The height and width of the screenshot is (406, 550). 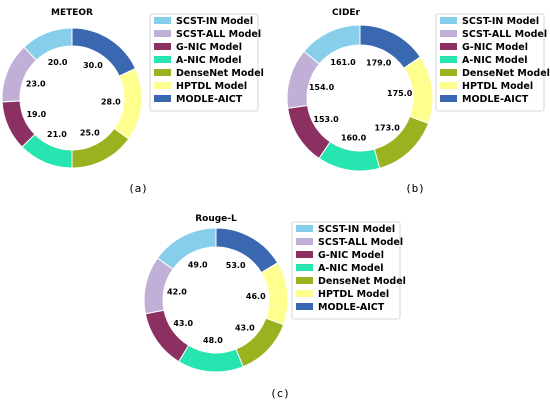 What do you see at coordinates (198, 264) in the screenshot?
I see `value-label: 49.0` at bounding box center [198, 264].